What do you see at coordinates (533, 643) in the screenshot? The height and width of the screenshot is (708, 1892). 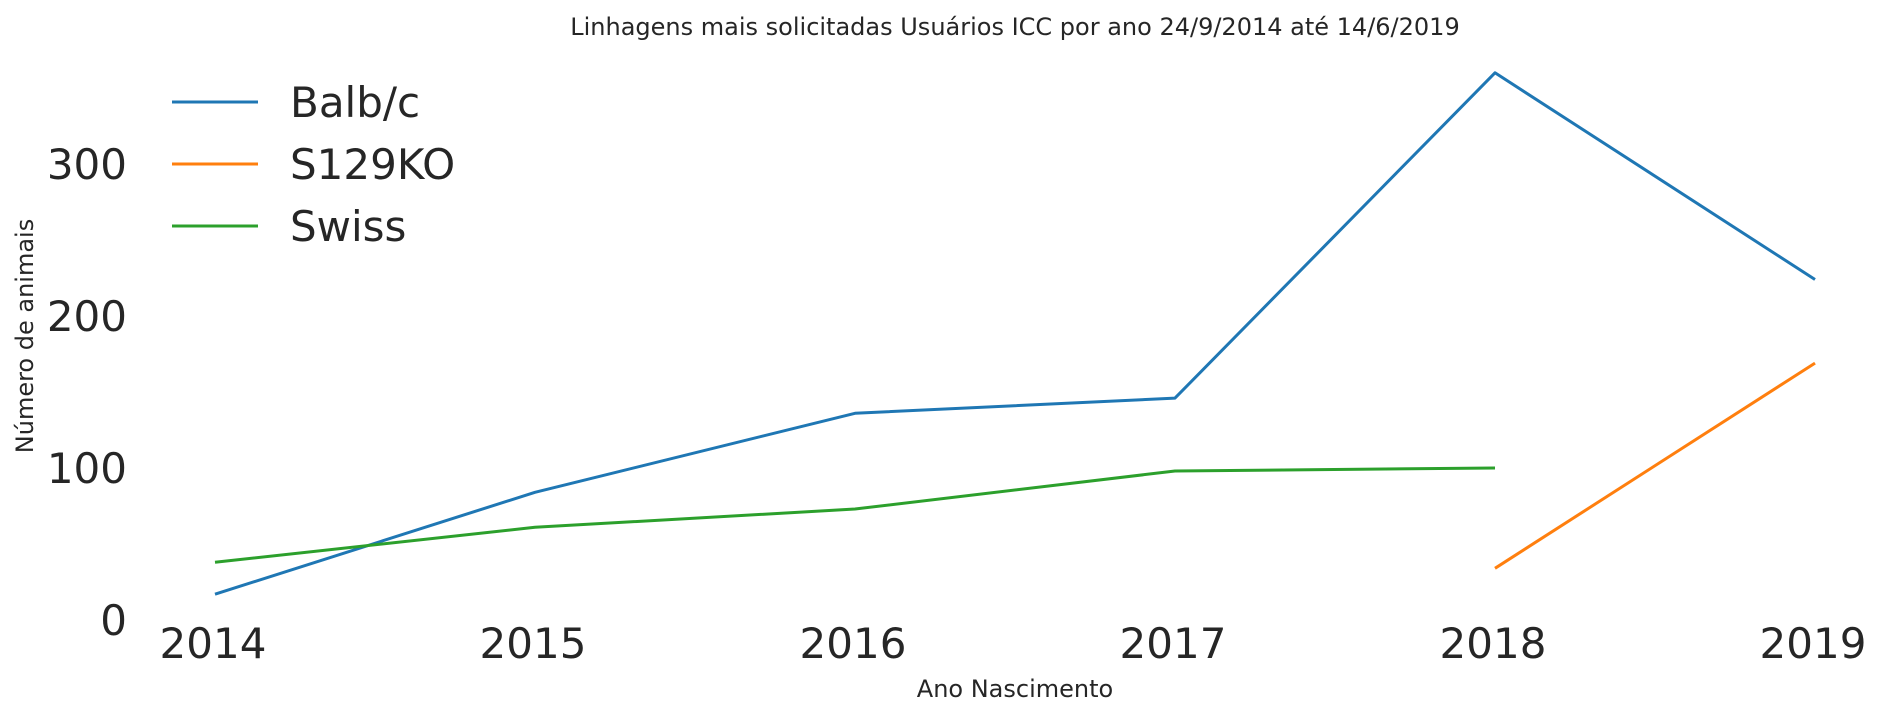 I see `x-tick-label: 2015` at bounding box center [533, 643].